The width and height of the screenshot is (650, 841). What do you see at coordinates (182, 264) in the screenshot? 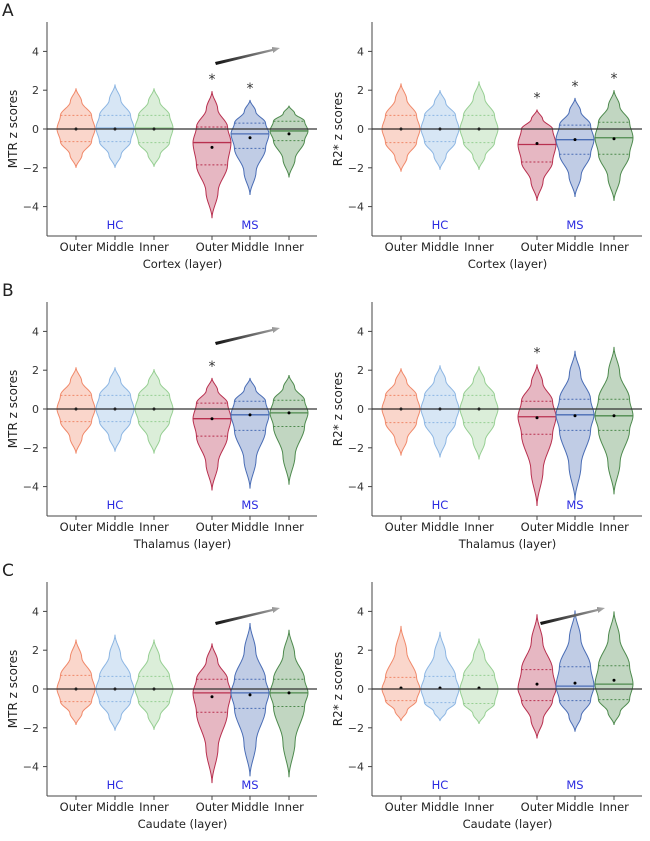
I see `x-axis-label: Cortex (layer)` at bounding box center [182, 264].